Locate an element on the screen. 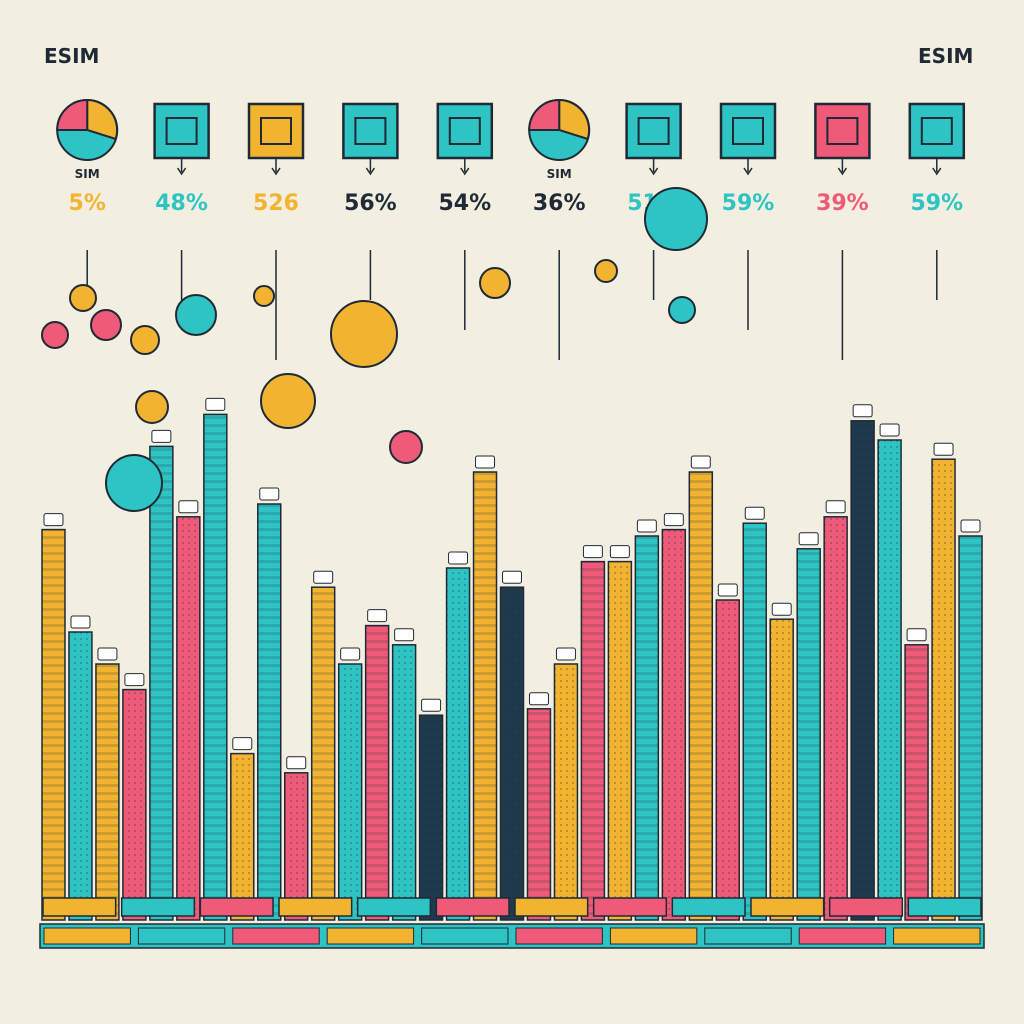 The width and height of the screenshot is (1024, 1024). callout-value: 48% is located at coordinates (181, 203).